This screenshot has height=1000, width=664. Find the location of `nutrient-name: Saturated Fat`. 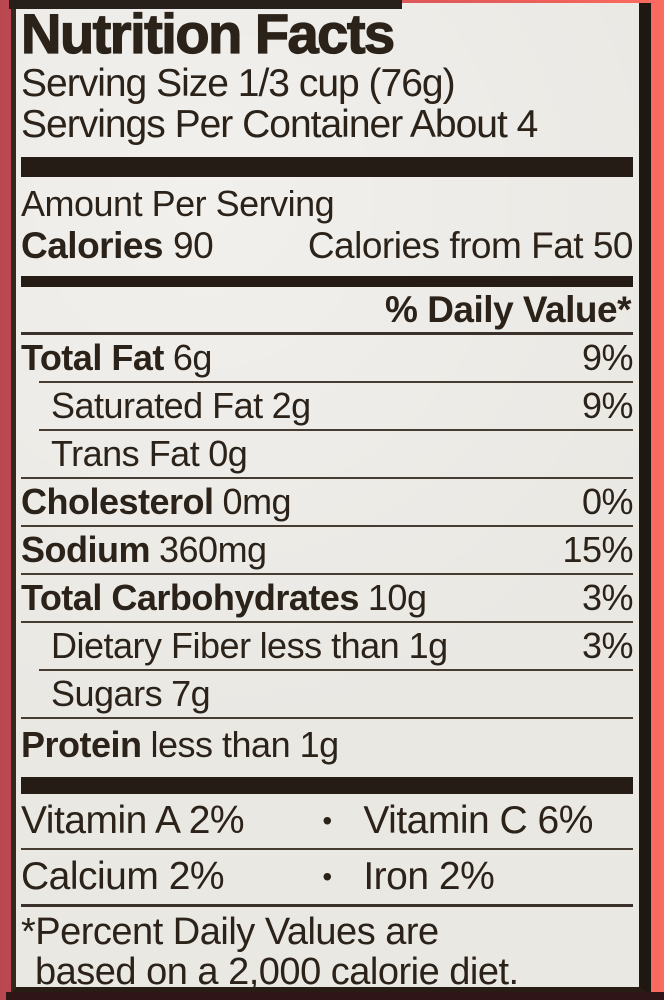

nutrient-name: Saturated Fat is located at coordinates (157, 405).